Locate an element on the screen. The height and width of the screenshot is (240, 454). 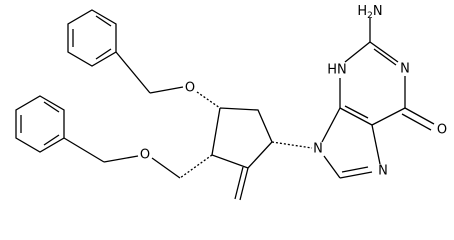
atom-o-upper: O is located at coordinates (190, 88).